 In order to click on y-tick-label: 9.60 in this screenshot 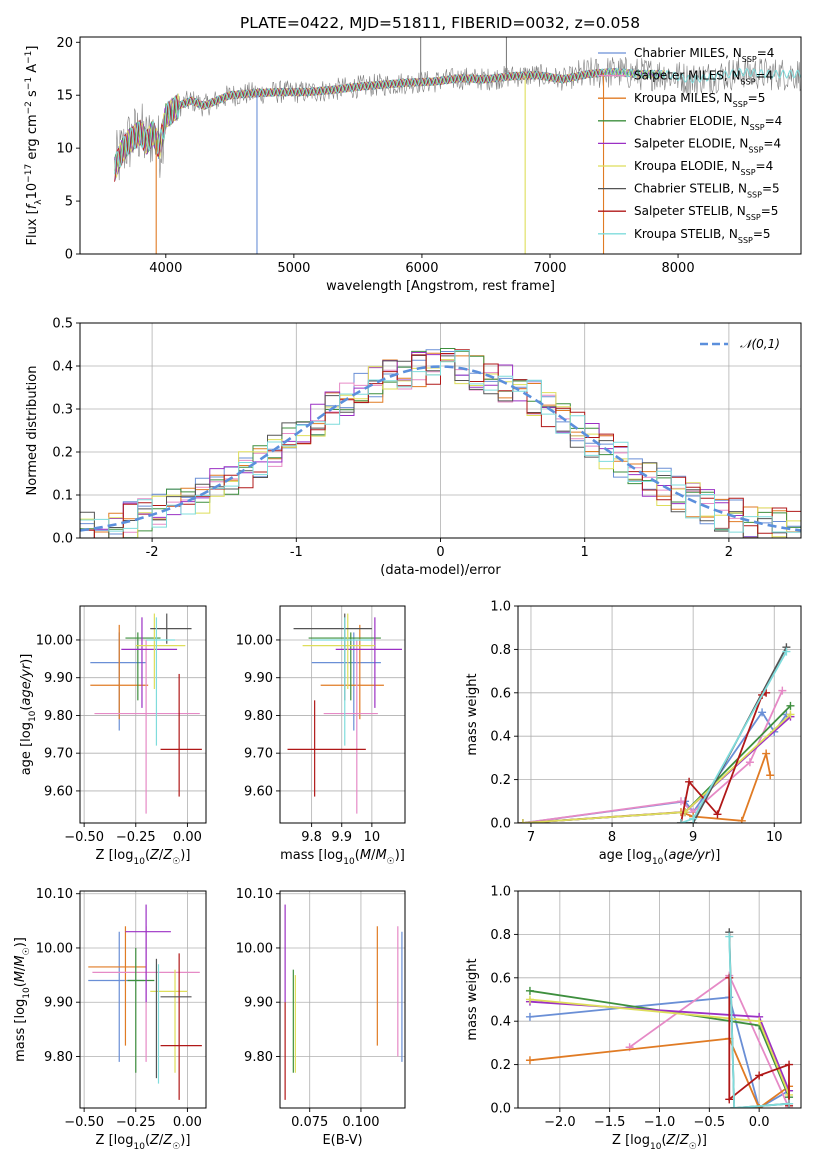, I will do `click(258, 791)`.